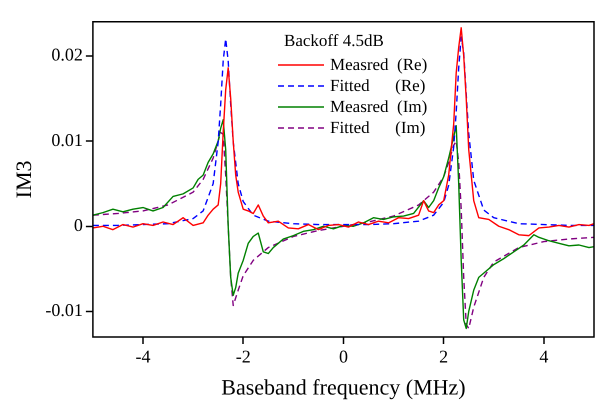  Describe the element at coordinates (23, 179) in the screenshot. I see `y-axis-title: IM3` at that location.